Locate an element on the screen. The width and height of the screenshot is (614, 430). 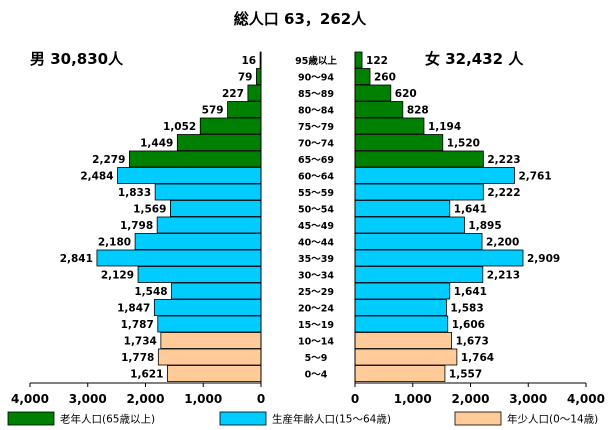
male-tick-label: 1,000 is located at coordinates (203, 399).